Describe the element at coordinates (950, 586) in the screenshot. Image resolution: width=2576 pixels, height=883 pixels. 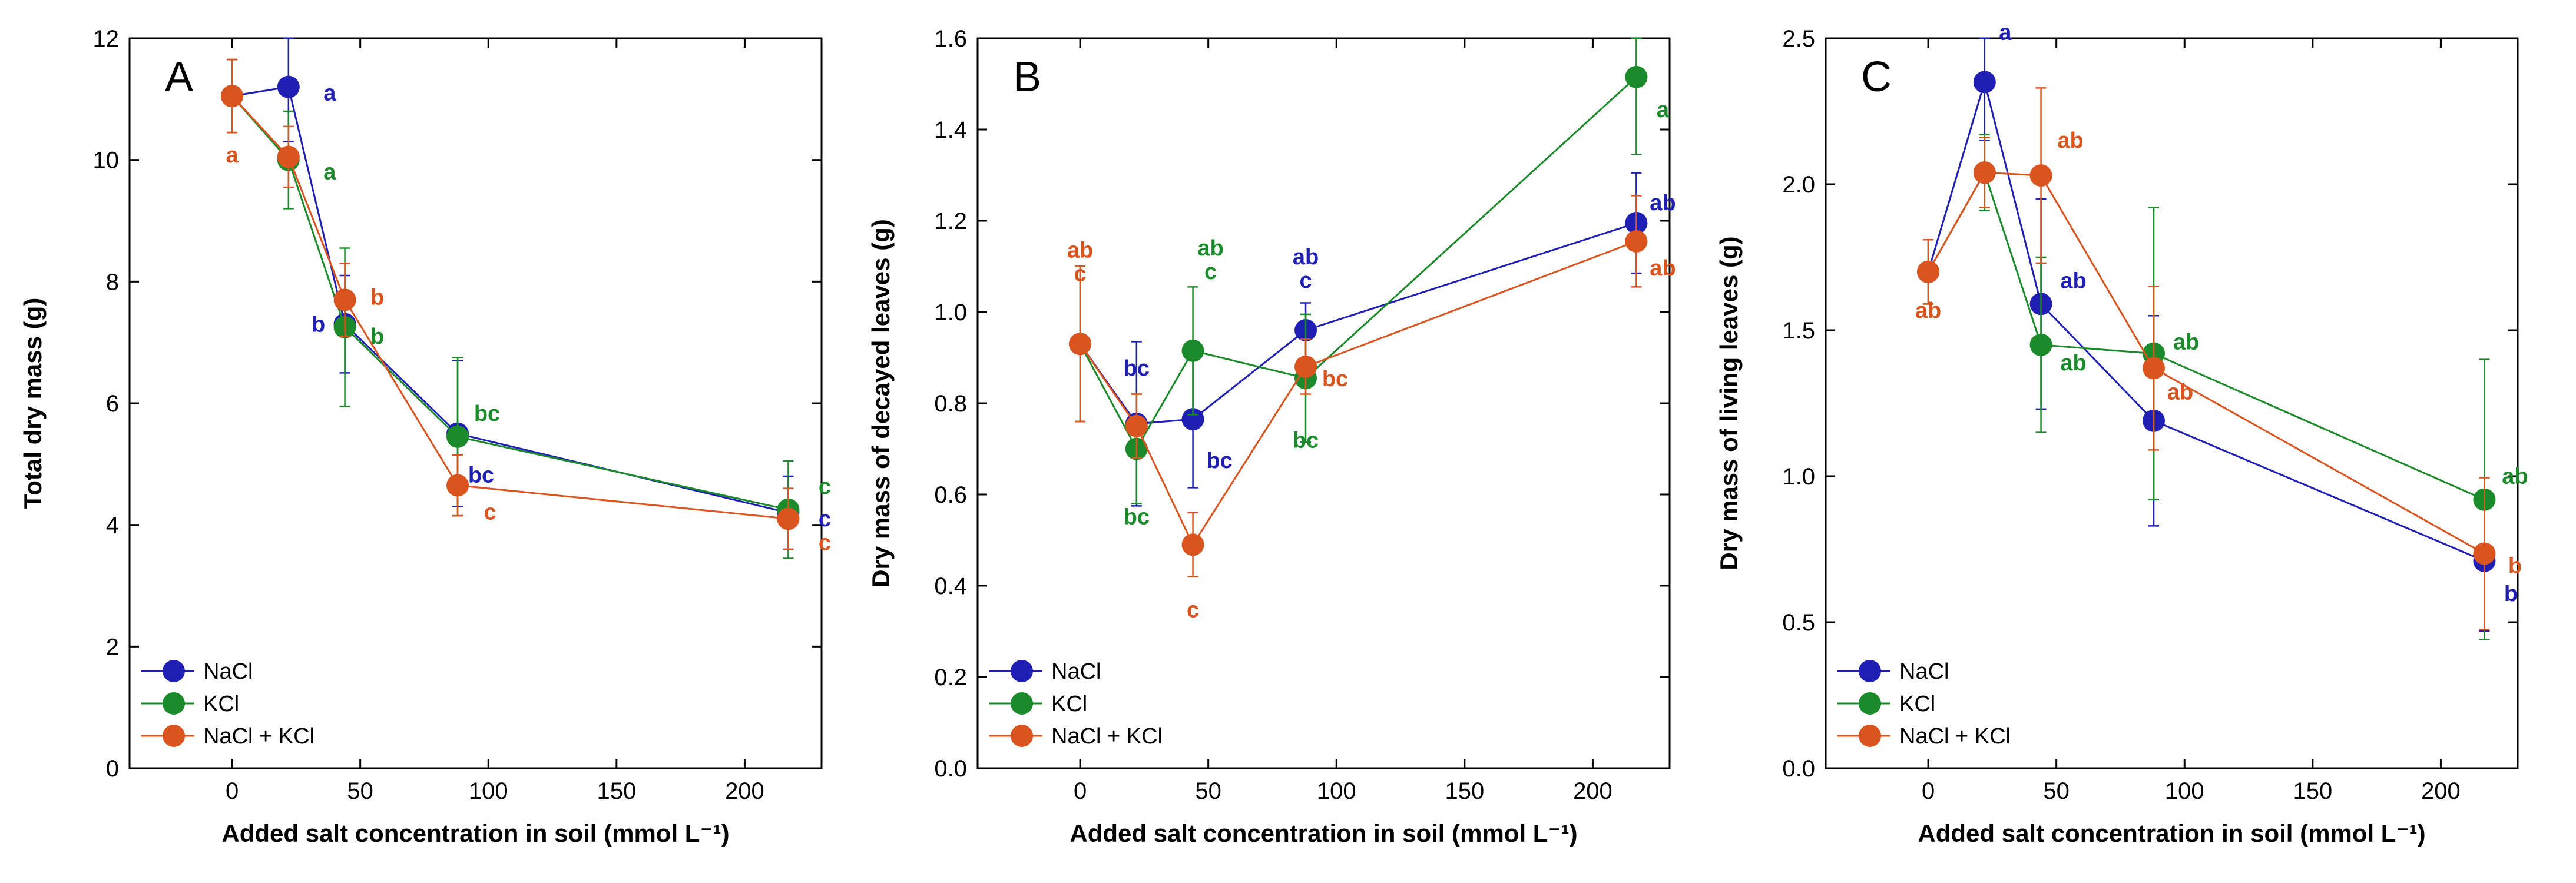
I see `y-tick-label: 0.4` at that location.